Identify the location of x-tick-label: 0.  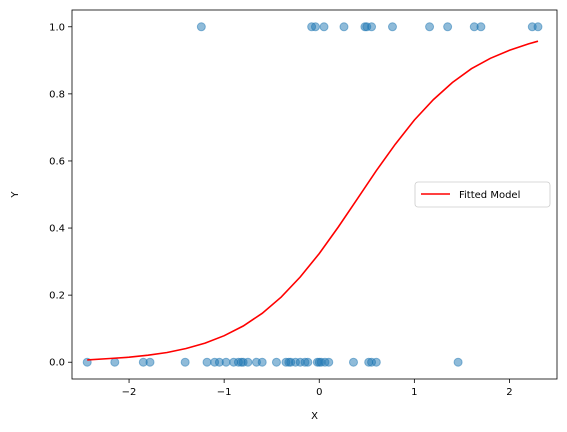
(319, 392).